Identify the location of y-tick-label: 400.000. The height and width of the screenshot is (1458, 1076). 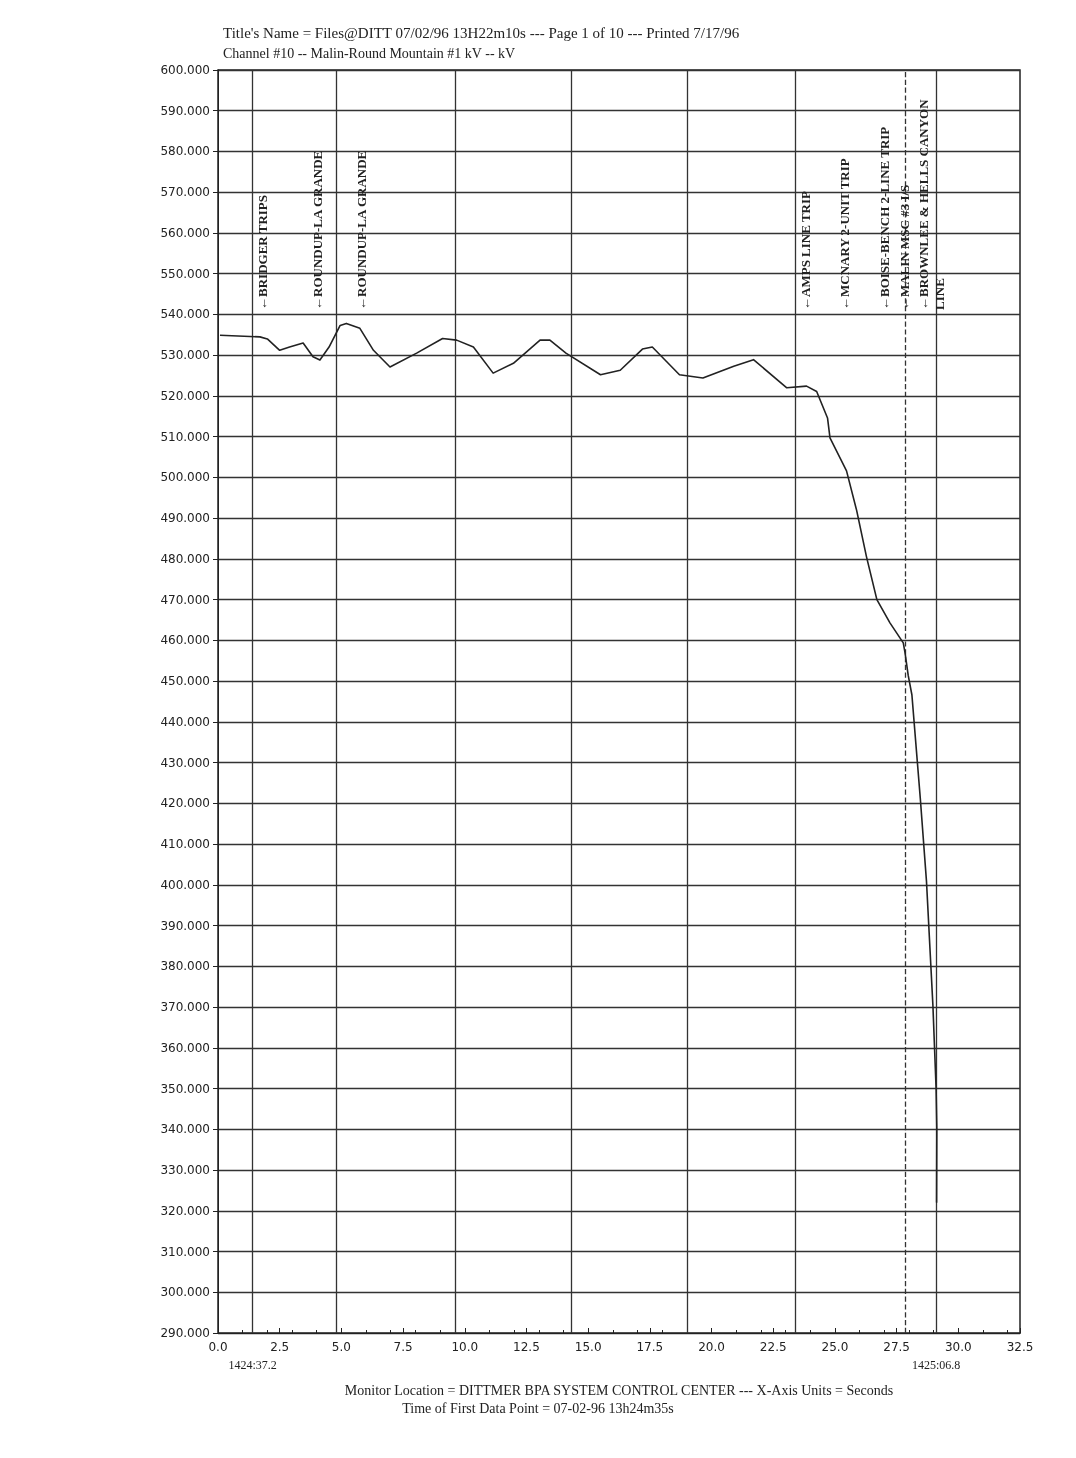
(185, 884).